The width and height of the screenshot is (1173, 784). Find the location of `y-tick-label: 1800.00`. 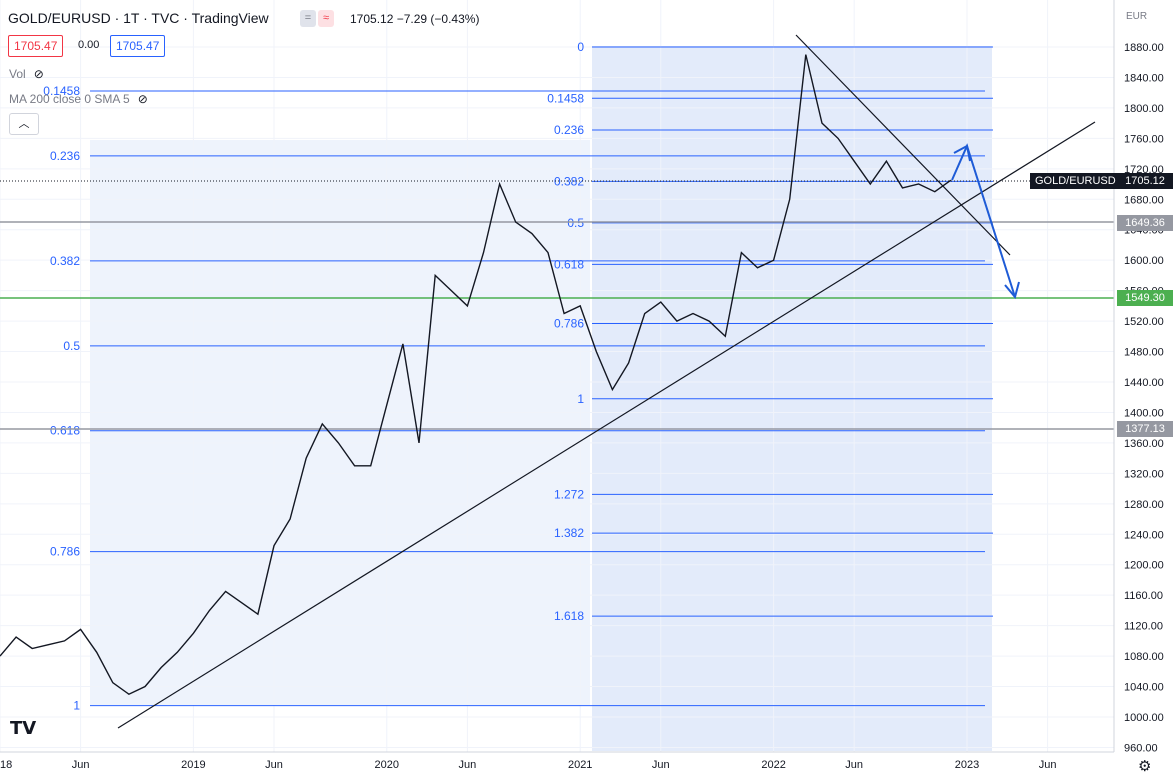

y-tick-label: 1800.00 is located at coordinates (1144, 109).